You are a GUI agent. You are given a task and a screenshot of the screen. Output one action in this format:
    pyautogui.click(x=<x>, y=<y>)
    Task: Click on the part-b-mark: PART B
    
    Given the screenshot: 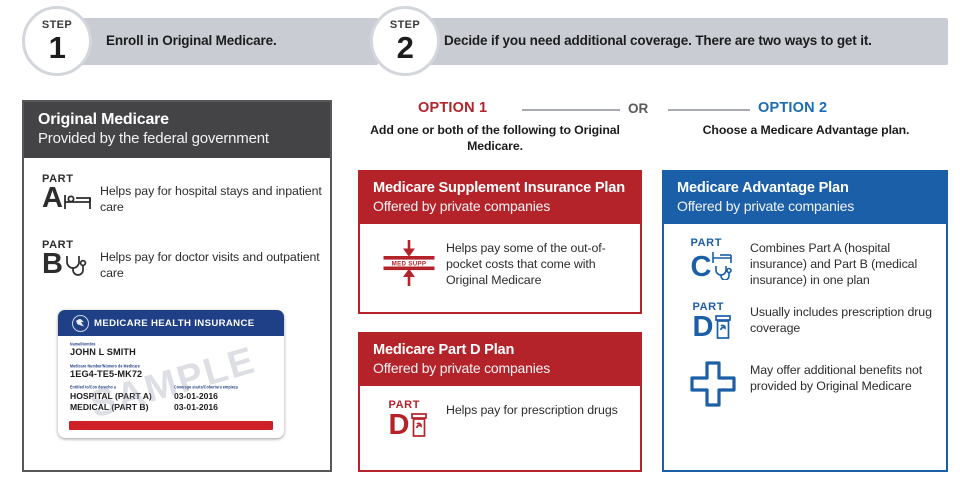 What is the action you would take?
    pyautogui.click(x=66, y=259)
    